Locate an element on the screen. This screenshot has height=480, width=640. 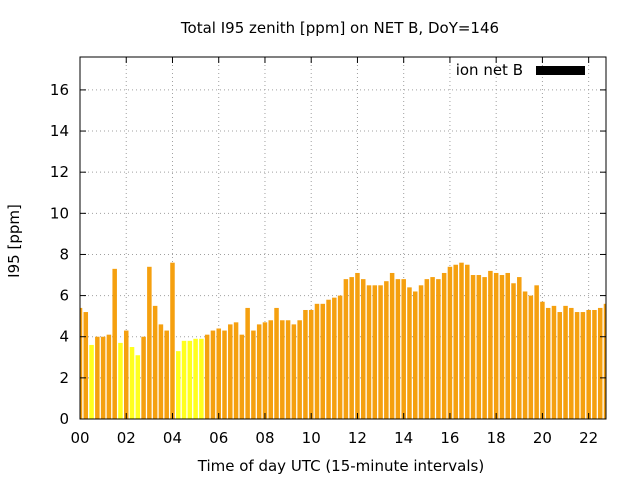
x-tick-label: 20 is located at coordinates (542, 438).